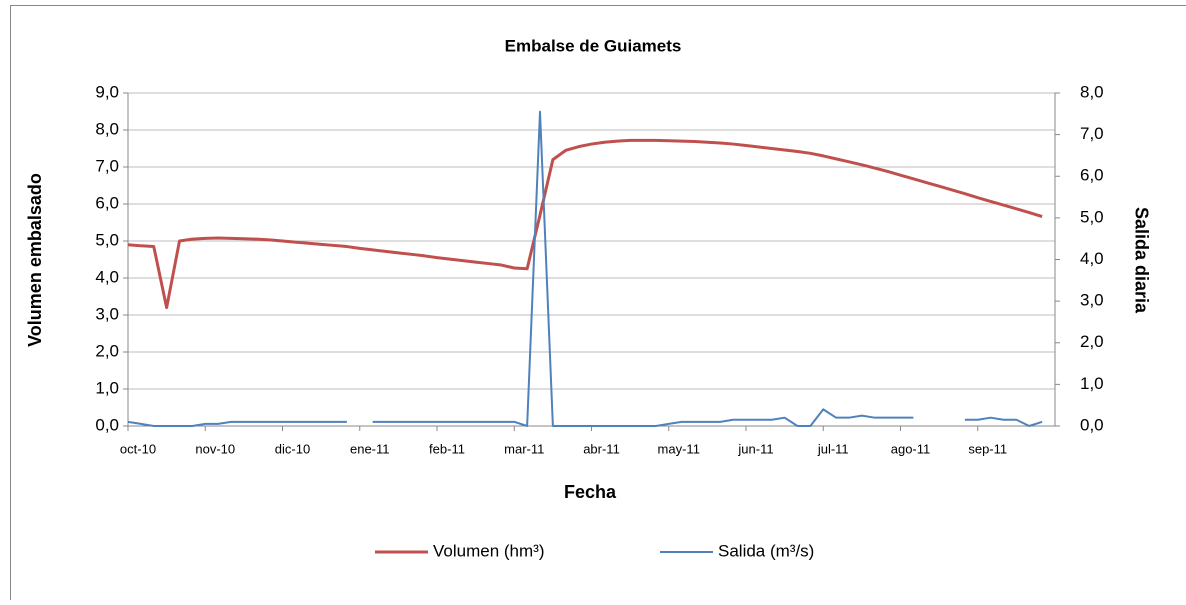 The height and width of the screenshot is (605, 1186). I want to click on x-tick-label: oct-10, so click(138, 448).